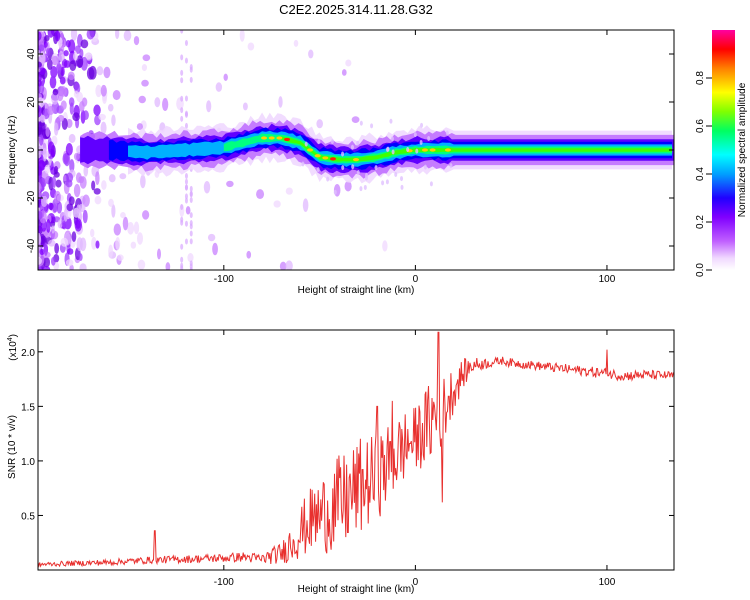 The image size is (750, 600). Describe the element at coordinates (28, 462) in the screenshot. I see `y-tick-label: 1.0` at that location.